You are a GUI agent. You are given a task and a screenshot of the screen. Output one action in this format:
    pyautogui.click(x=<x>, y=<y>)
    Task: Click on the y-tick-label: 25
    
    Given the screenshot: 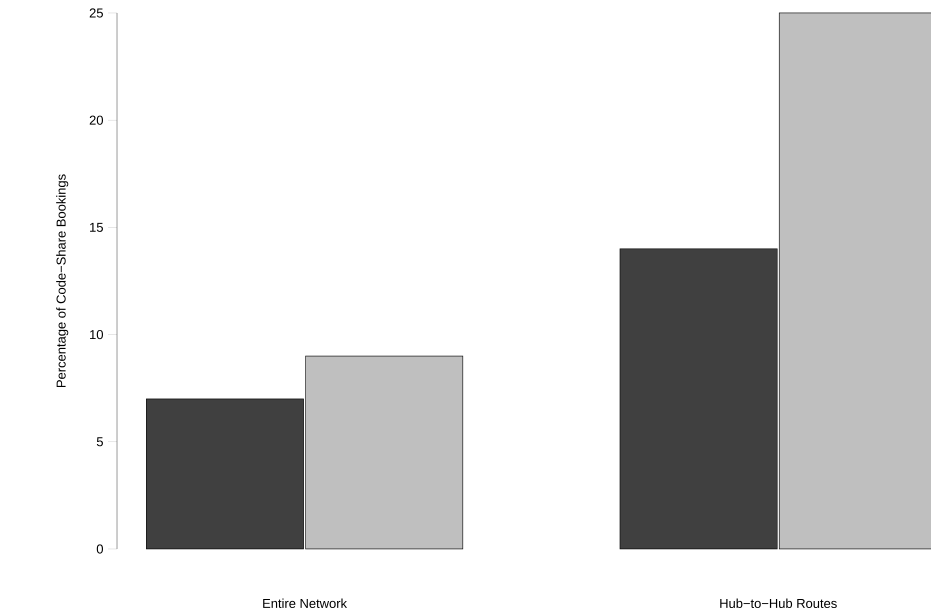 What is the action you would take?
    pyautogui.click(x=96, y=13)
    